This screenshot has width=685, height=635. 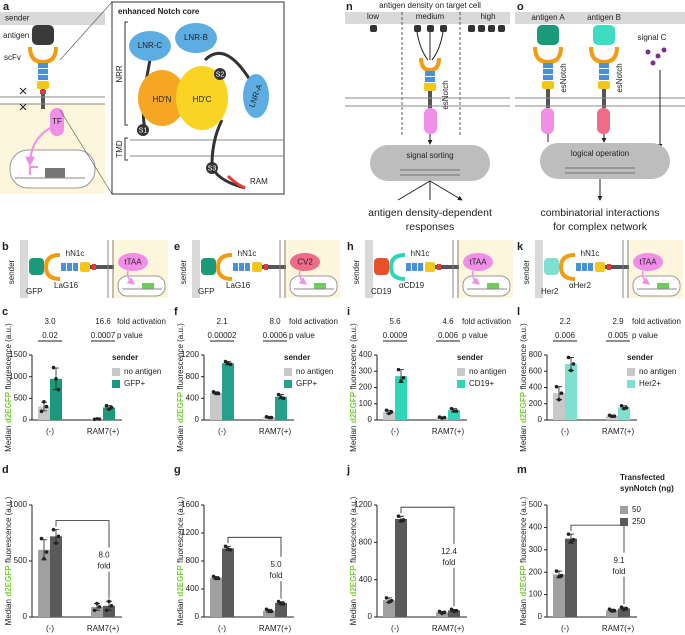 What do you see at coordinates (412, 285) in the screenshot?
I see `binder-label: αCD19` at bounding box center [412, 285].